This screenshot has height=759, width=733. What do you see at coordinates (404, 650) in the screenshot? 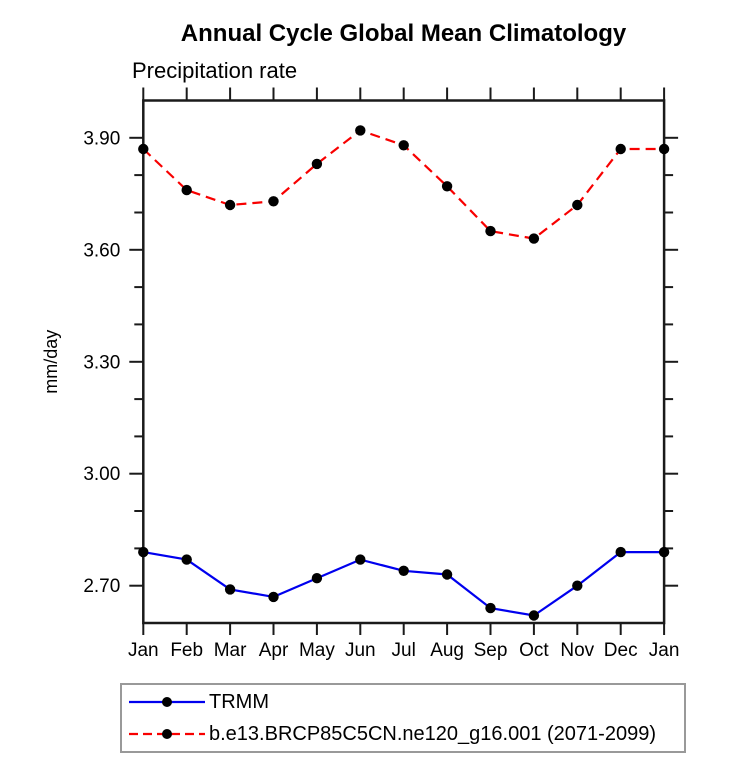
I see `x-tick-label: Jul` at bounding box center [404, 650].